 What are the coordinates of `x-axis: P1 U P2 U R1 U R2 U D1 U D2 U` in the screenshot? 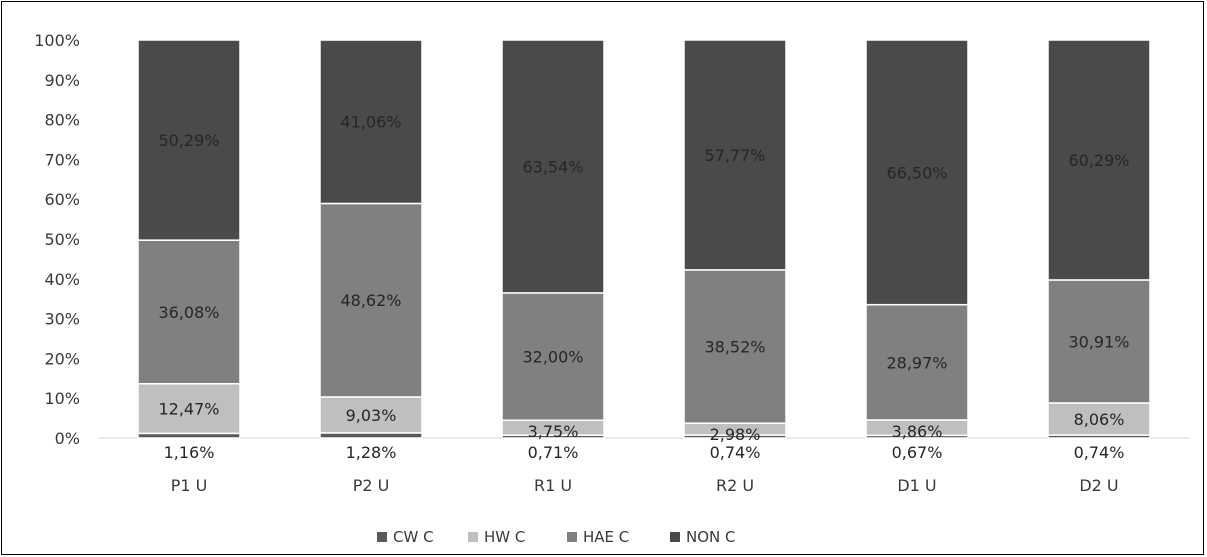 It's located at (645, 485).